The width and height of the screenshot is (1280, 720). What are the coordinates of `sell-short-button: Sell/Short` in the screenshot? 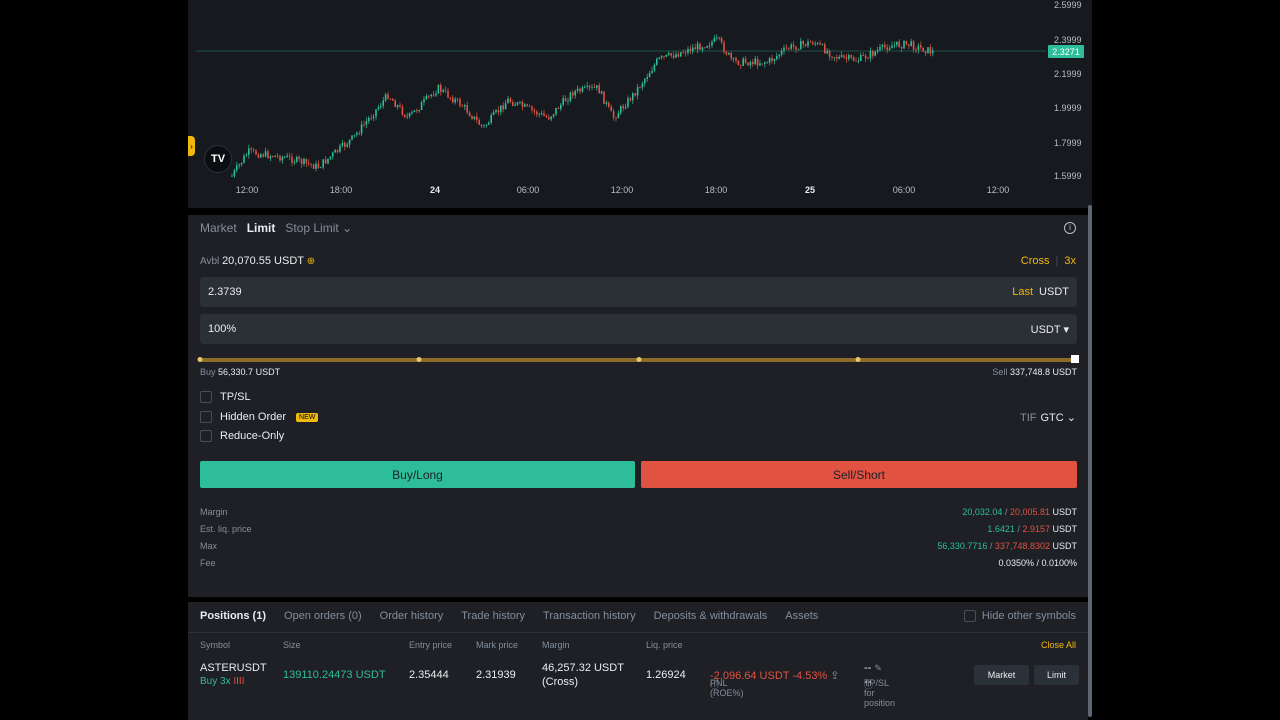 It's located at (859, 474).